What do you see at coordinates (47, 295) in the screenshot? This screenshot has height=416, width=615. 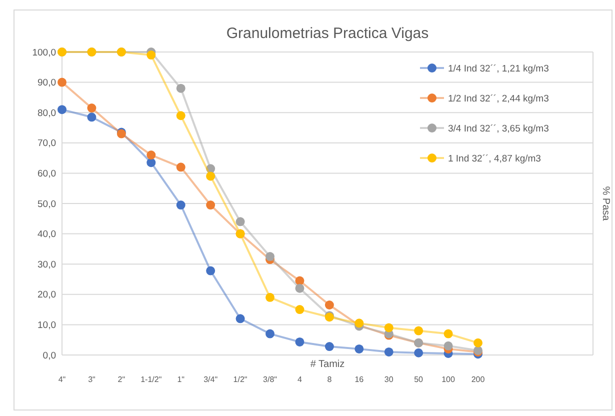 I see `y-tick-label: 20,0` at bounding box center [47, 295].